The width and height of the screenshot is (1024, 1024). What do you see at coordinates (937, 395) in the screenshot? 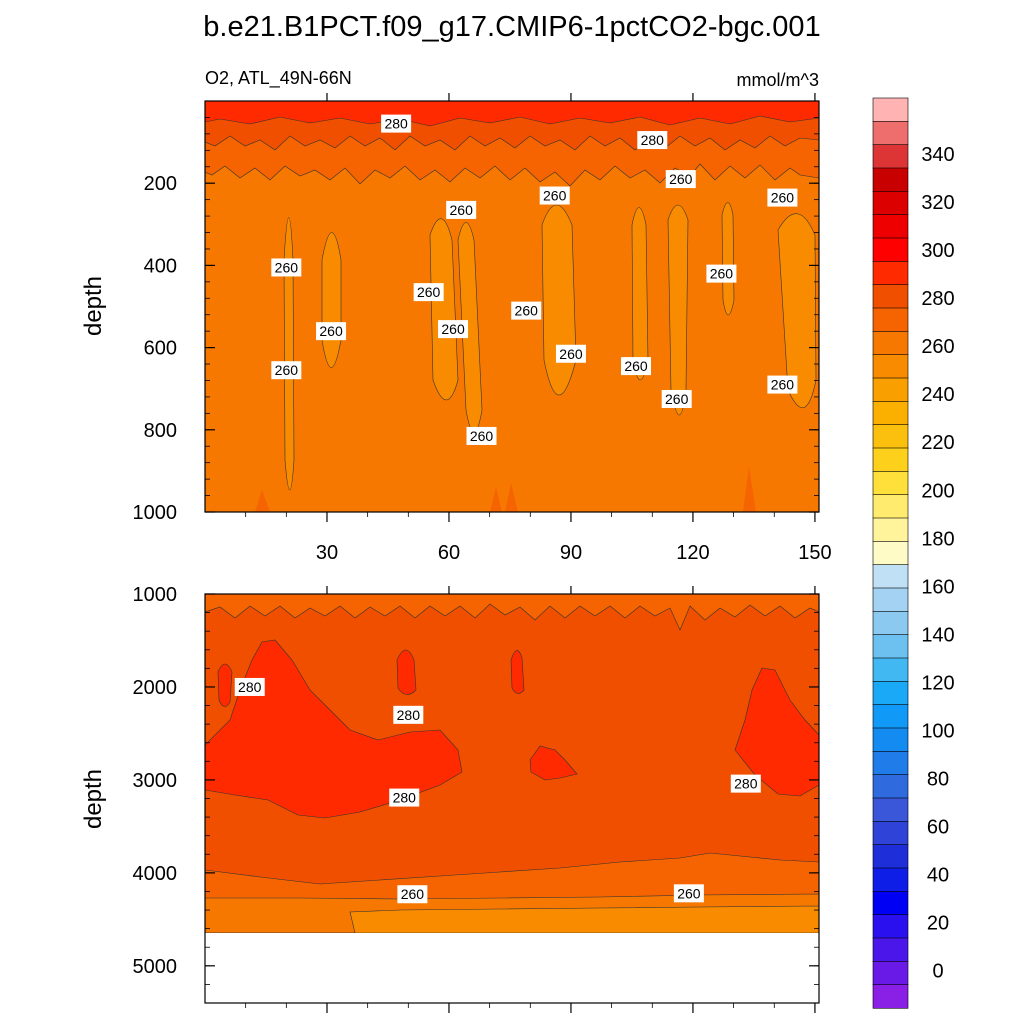
I see `colorbar-label: 240` at bounding box center [937, 395].